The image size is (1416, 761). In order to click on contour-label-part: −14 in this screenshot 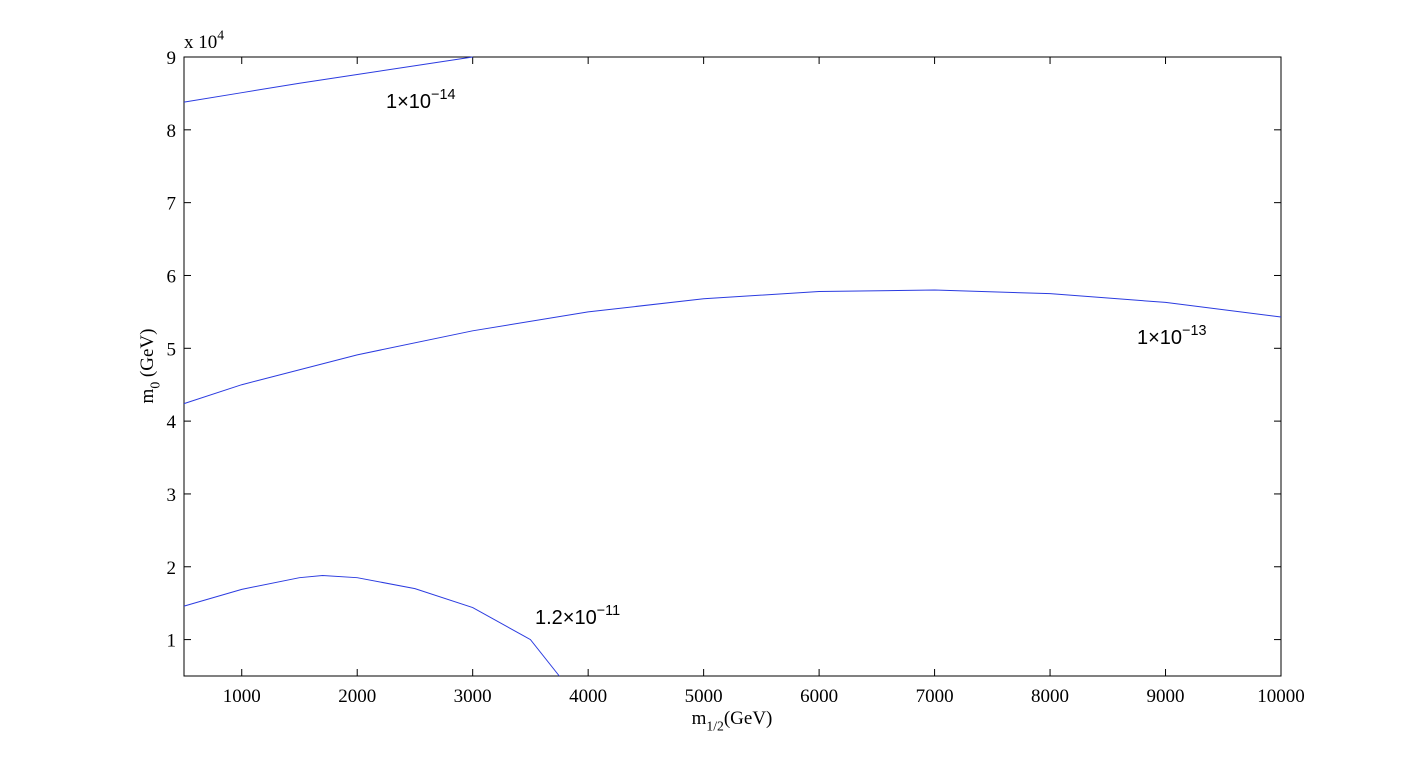, I will do `click(443, 95)`.